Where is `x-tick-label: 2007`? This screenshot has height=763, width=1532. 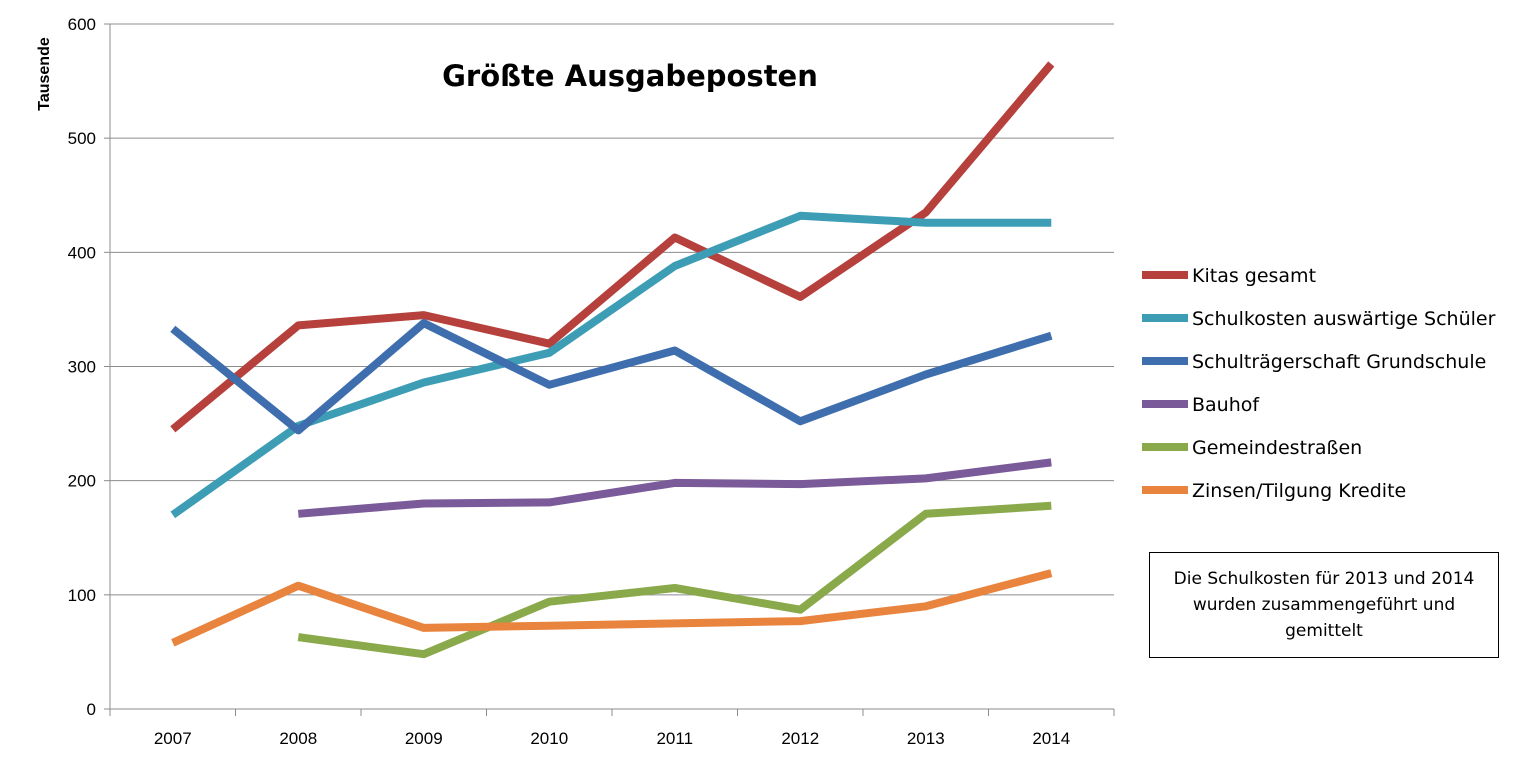 x-tick-label: 2007 is located at coordinates (173, 738).